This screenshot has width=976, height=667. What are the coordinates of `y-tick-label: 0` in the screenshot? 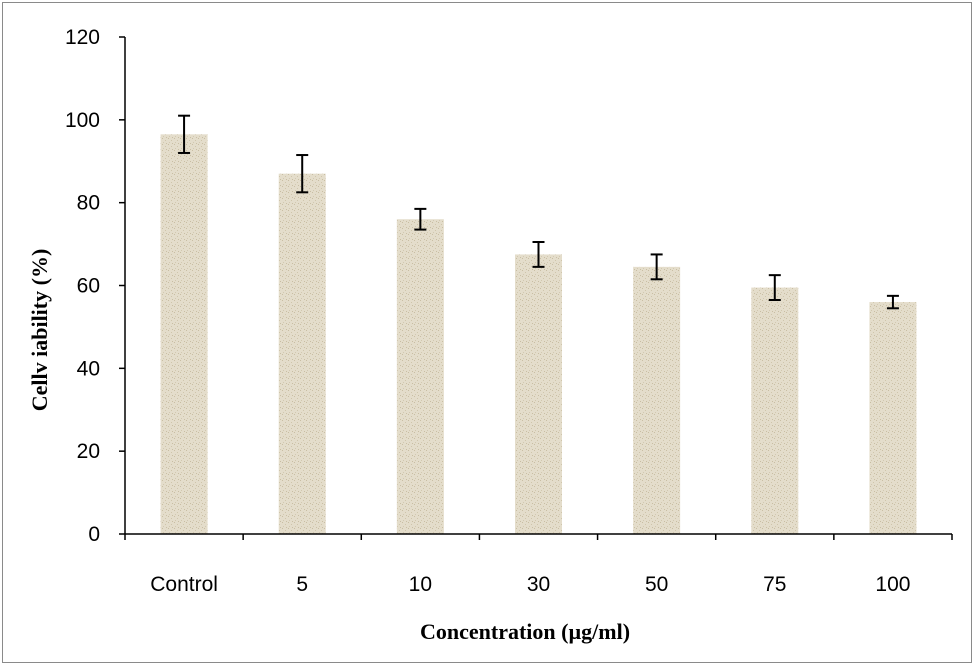 It's located at (94, 534).